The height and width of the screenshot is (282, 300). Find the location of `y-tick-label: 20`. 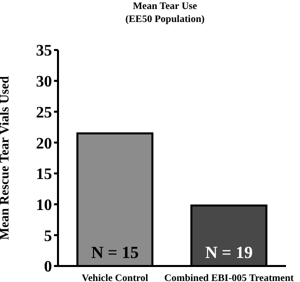

y-tick-label: 20 is located at coordinates (44, 143).